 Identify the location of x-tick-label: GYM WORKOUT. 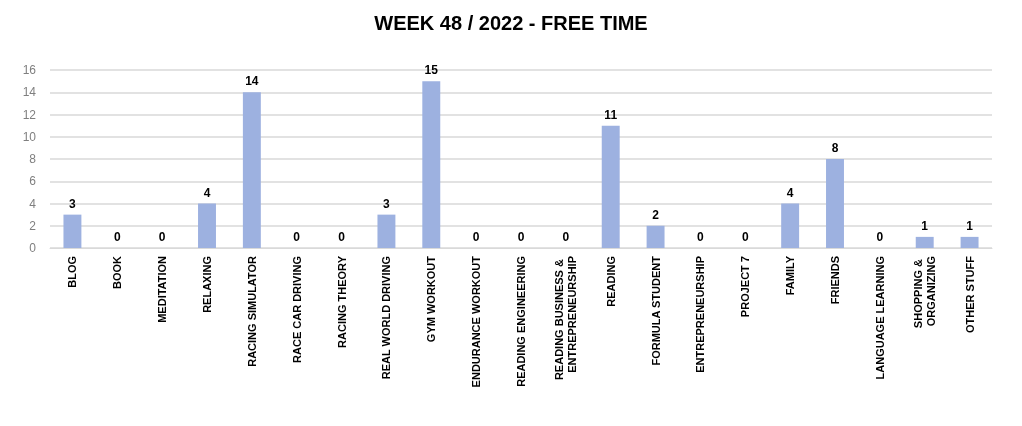
(431, 299).